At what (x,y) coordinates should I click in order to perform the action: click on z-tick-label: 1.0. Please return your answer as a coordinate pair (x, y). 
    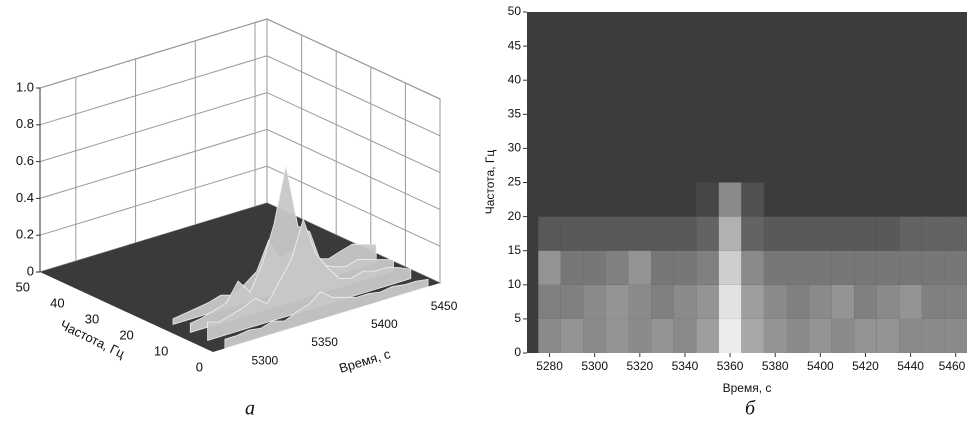
    Looking at the image, I should click on (25, 86).